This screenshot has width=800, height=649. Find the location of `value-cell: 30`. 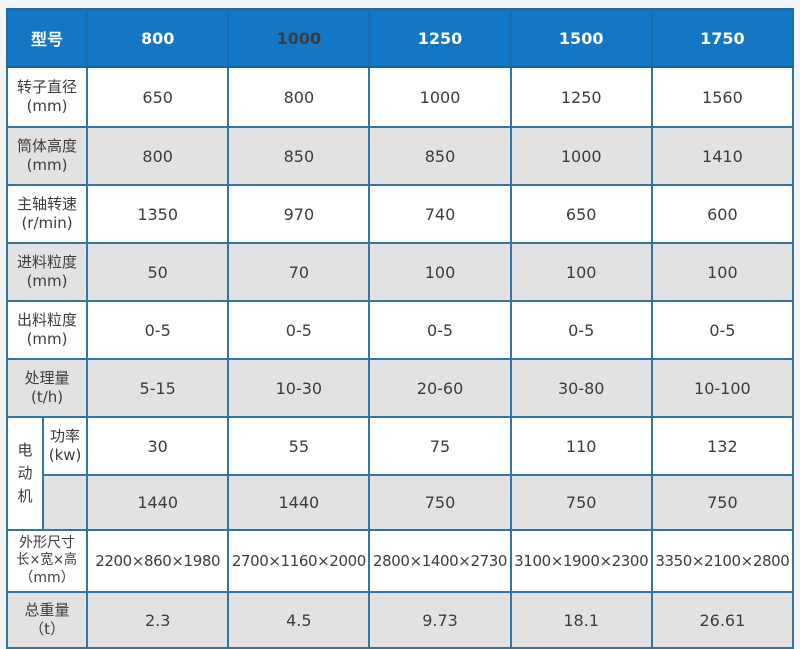

value-cell: 30 is located at coordinates (158, 446).